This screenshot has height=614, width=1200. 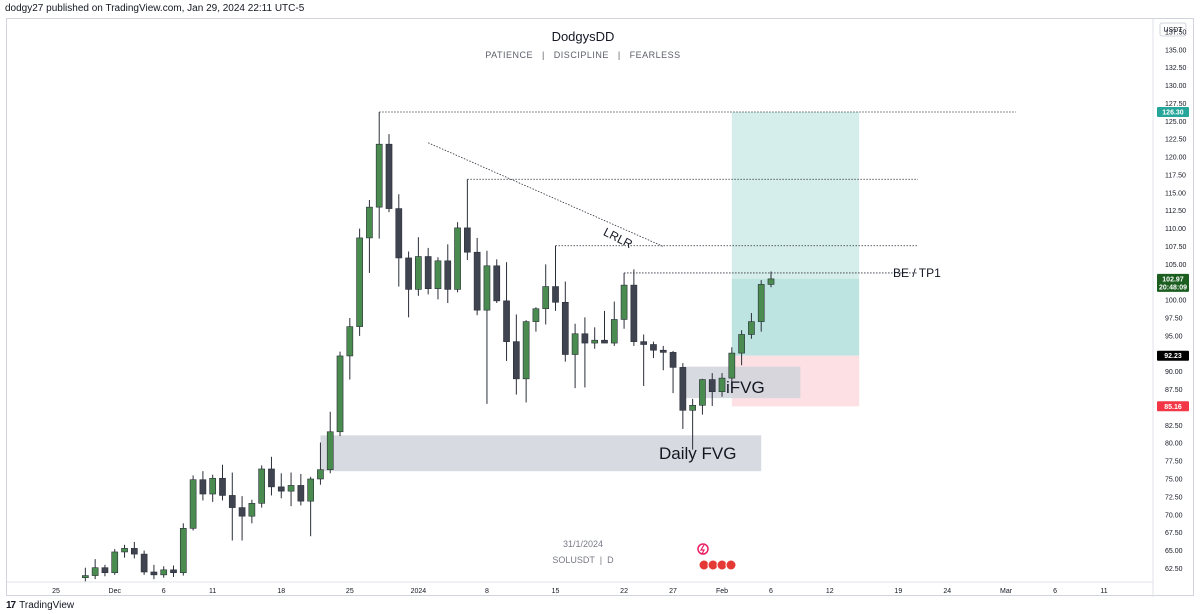 What do you see at coordinates (1176, 140) in the screenshot?
I see `price-tick-label: 122.50` at bounding box center [1176, 140].